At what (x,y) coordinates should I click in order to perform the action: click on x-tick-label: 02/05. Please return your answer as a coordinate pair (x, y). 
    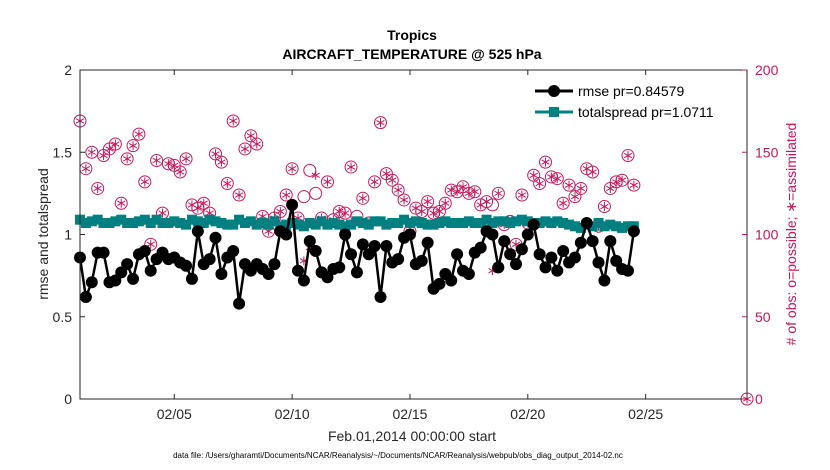
    Looking at the image, I should click on (174, 414).